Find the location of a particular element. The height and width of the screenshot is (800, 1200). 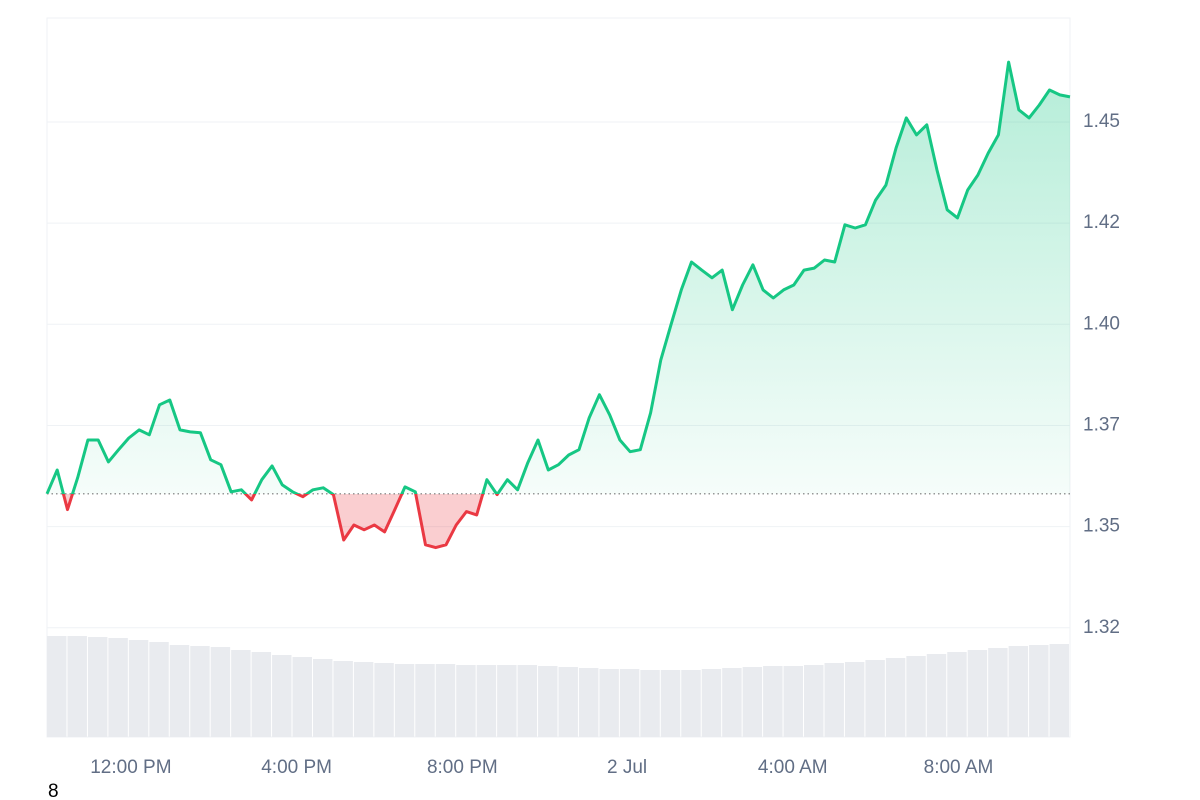

x-tick-label: 4:00 AM is located at coordinates (793, 767).